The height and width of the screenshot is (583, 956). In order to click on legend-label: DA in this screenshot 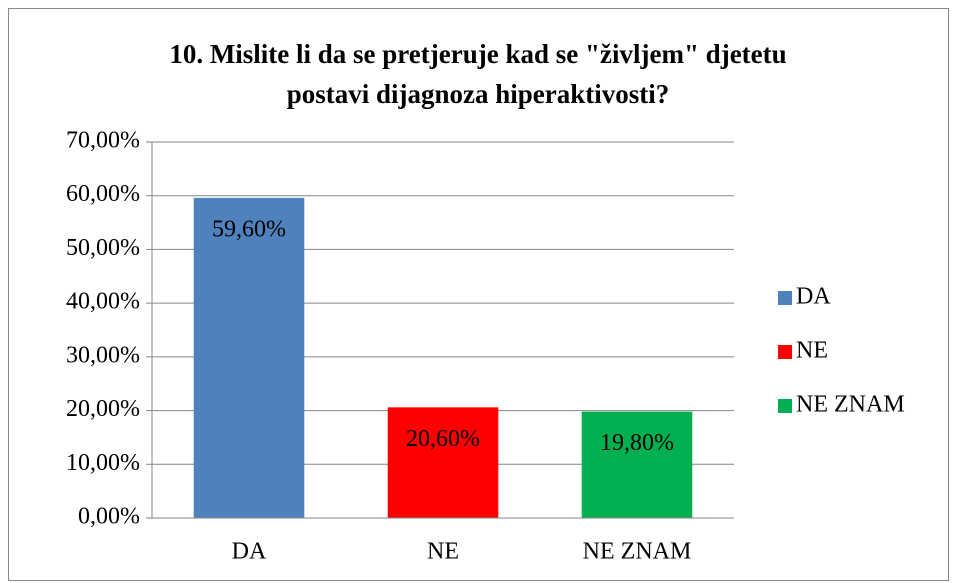, I will do `click(813, 297)`.